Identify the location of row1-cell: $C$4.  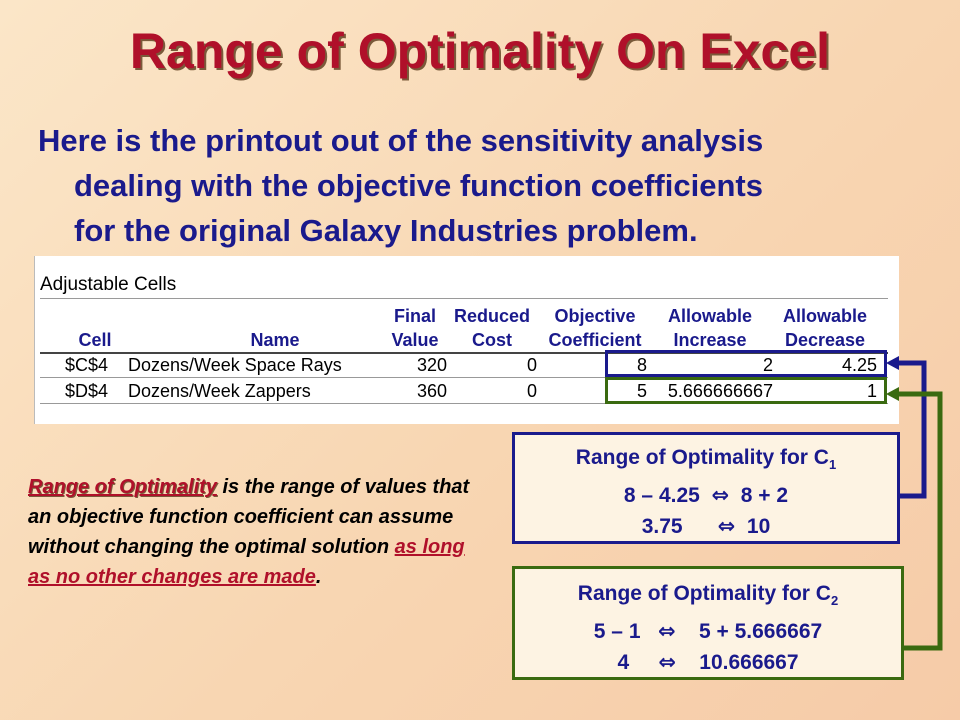
(87, 365).